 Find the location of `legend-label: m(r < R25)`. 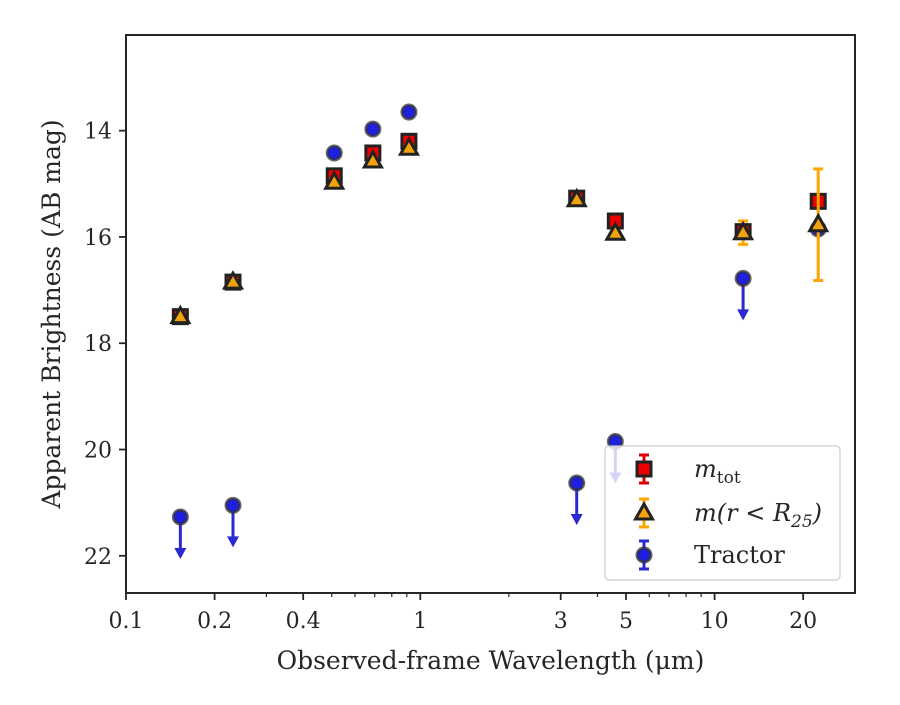

legend-label: m(r < R25) is located at coordinates (758, 515).